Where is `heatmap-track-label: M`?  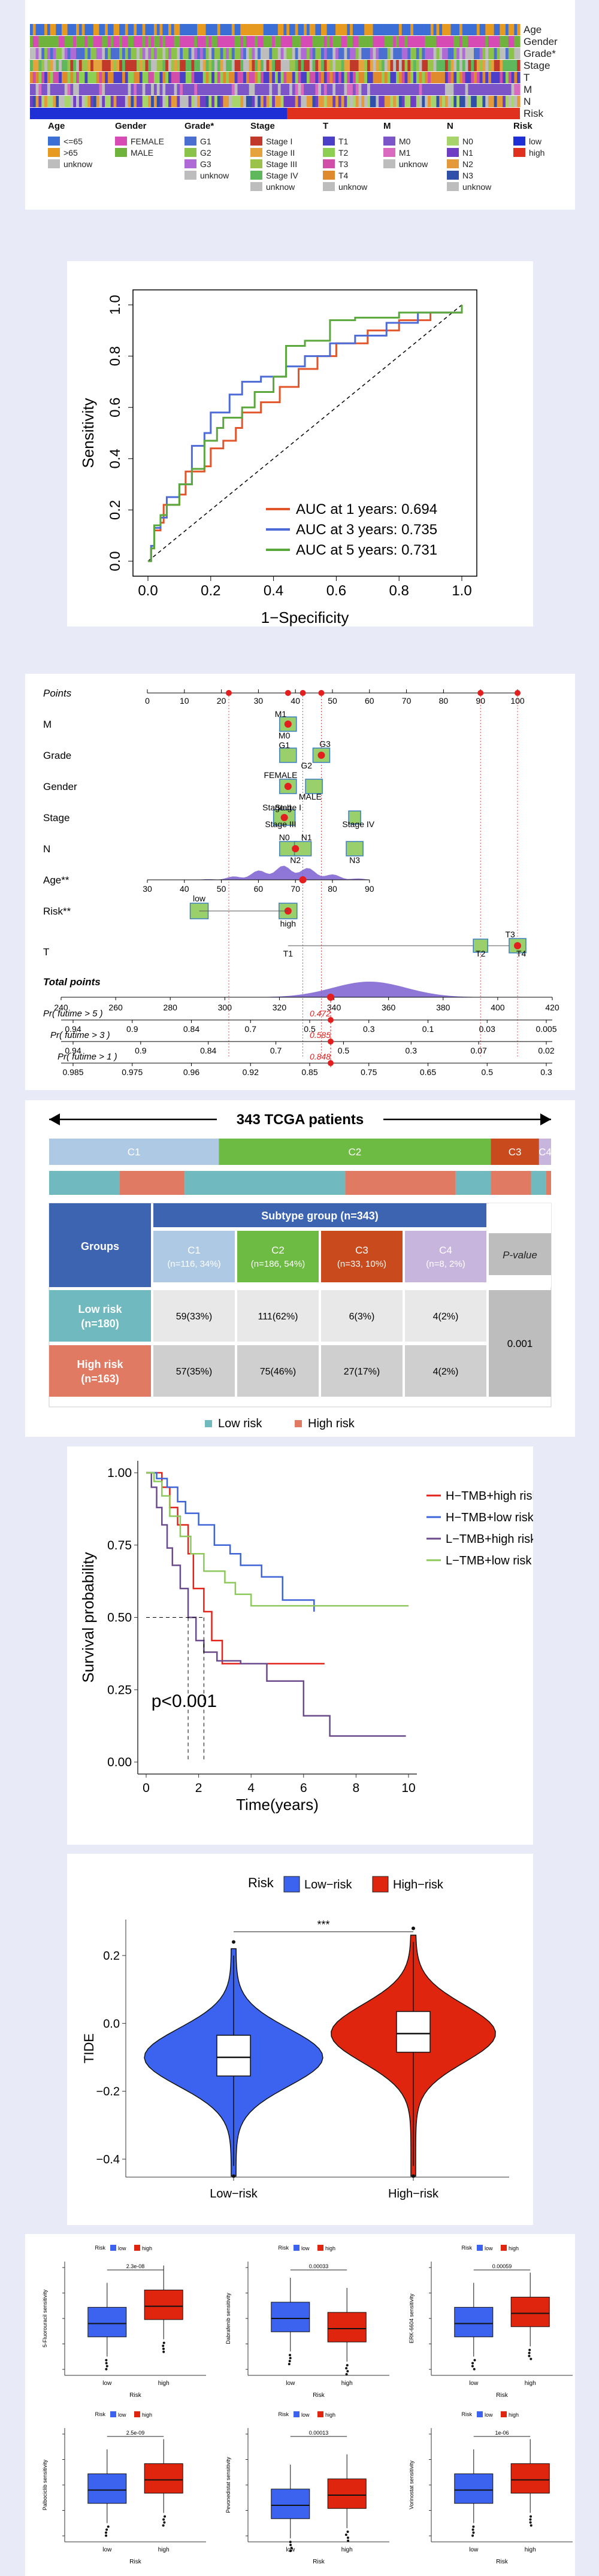 heatmap-track-label: M is located at coordinates (528, 89).